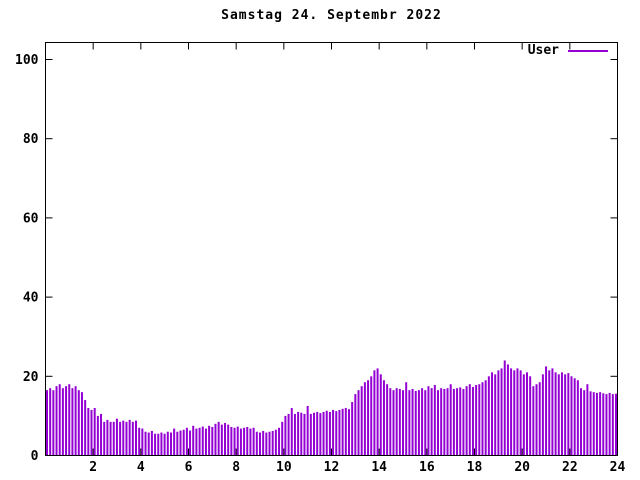  Describe the element at coordinates (379, 467) in the screenshot. I see `x-tick-label: 14` at that location.